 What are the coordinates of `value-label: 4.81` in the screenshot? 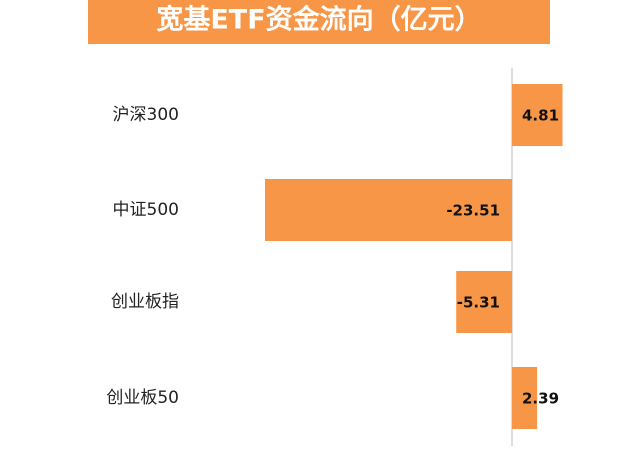 It's located at (540, 116).